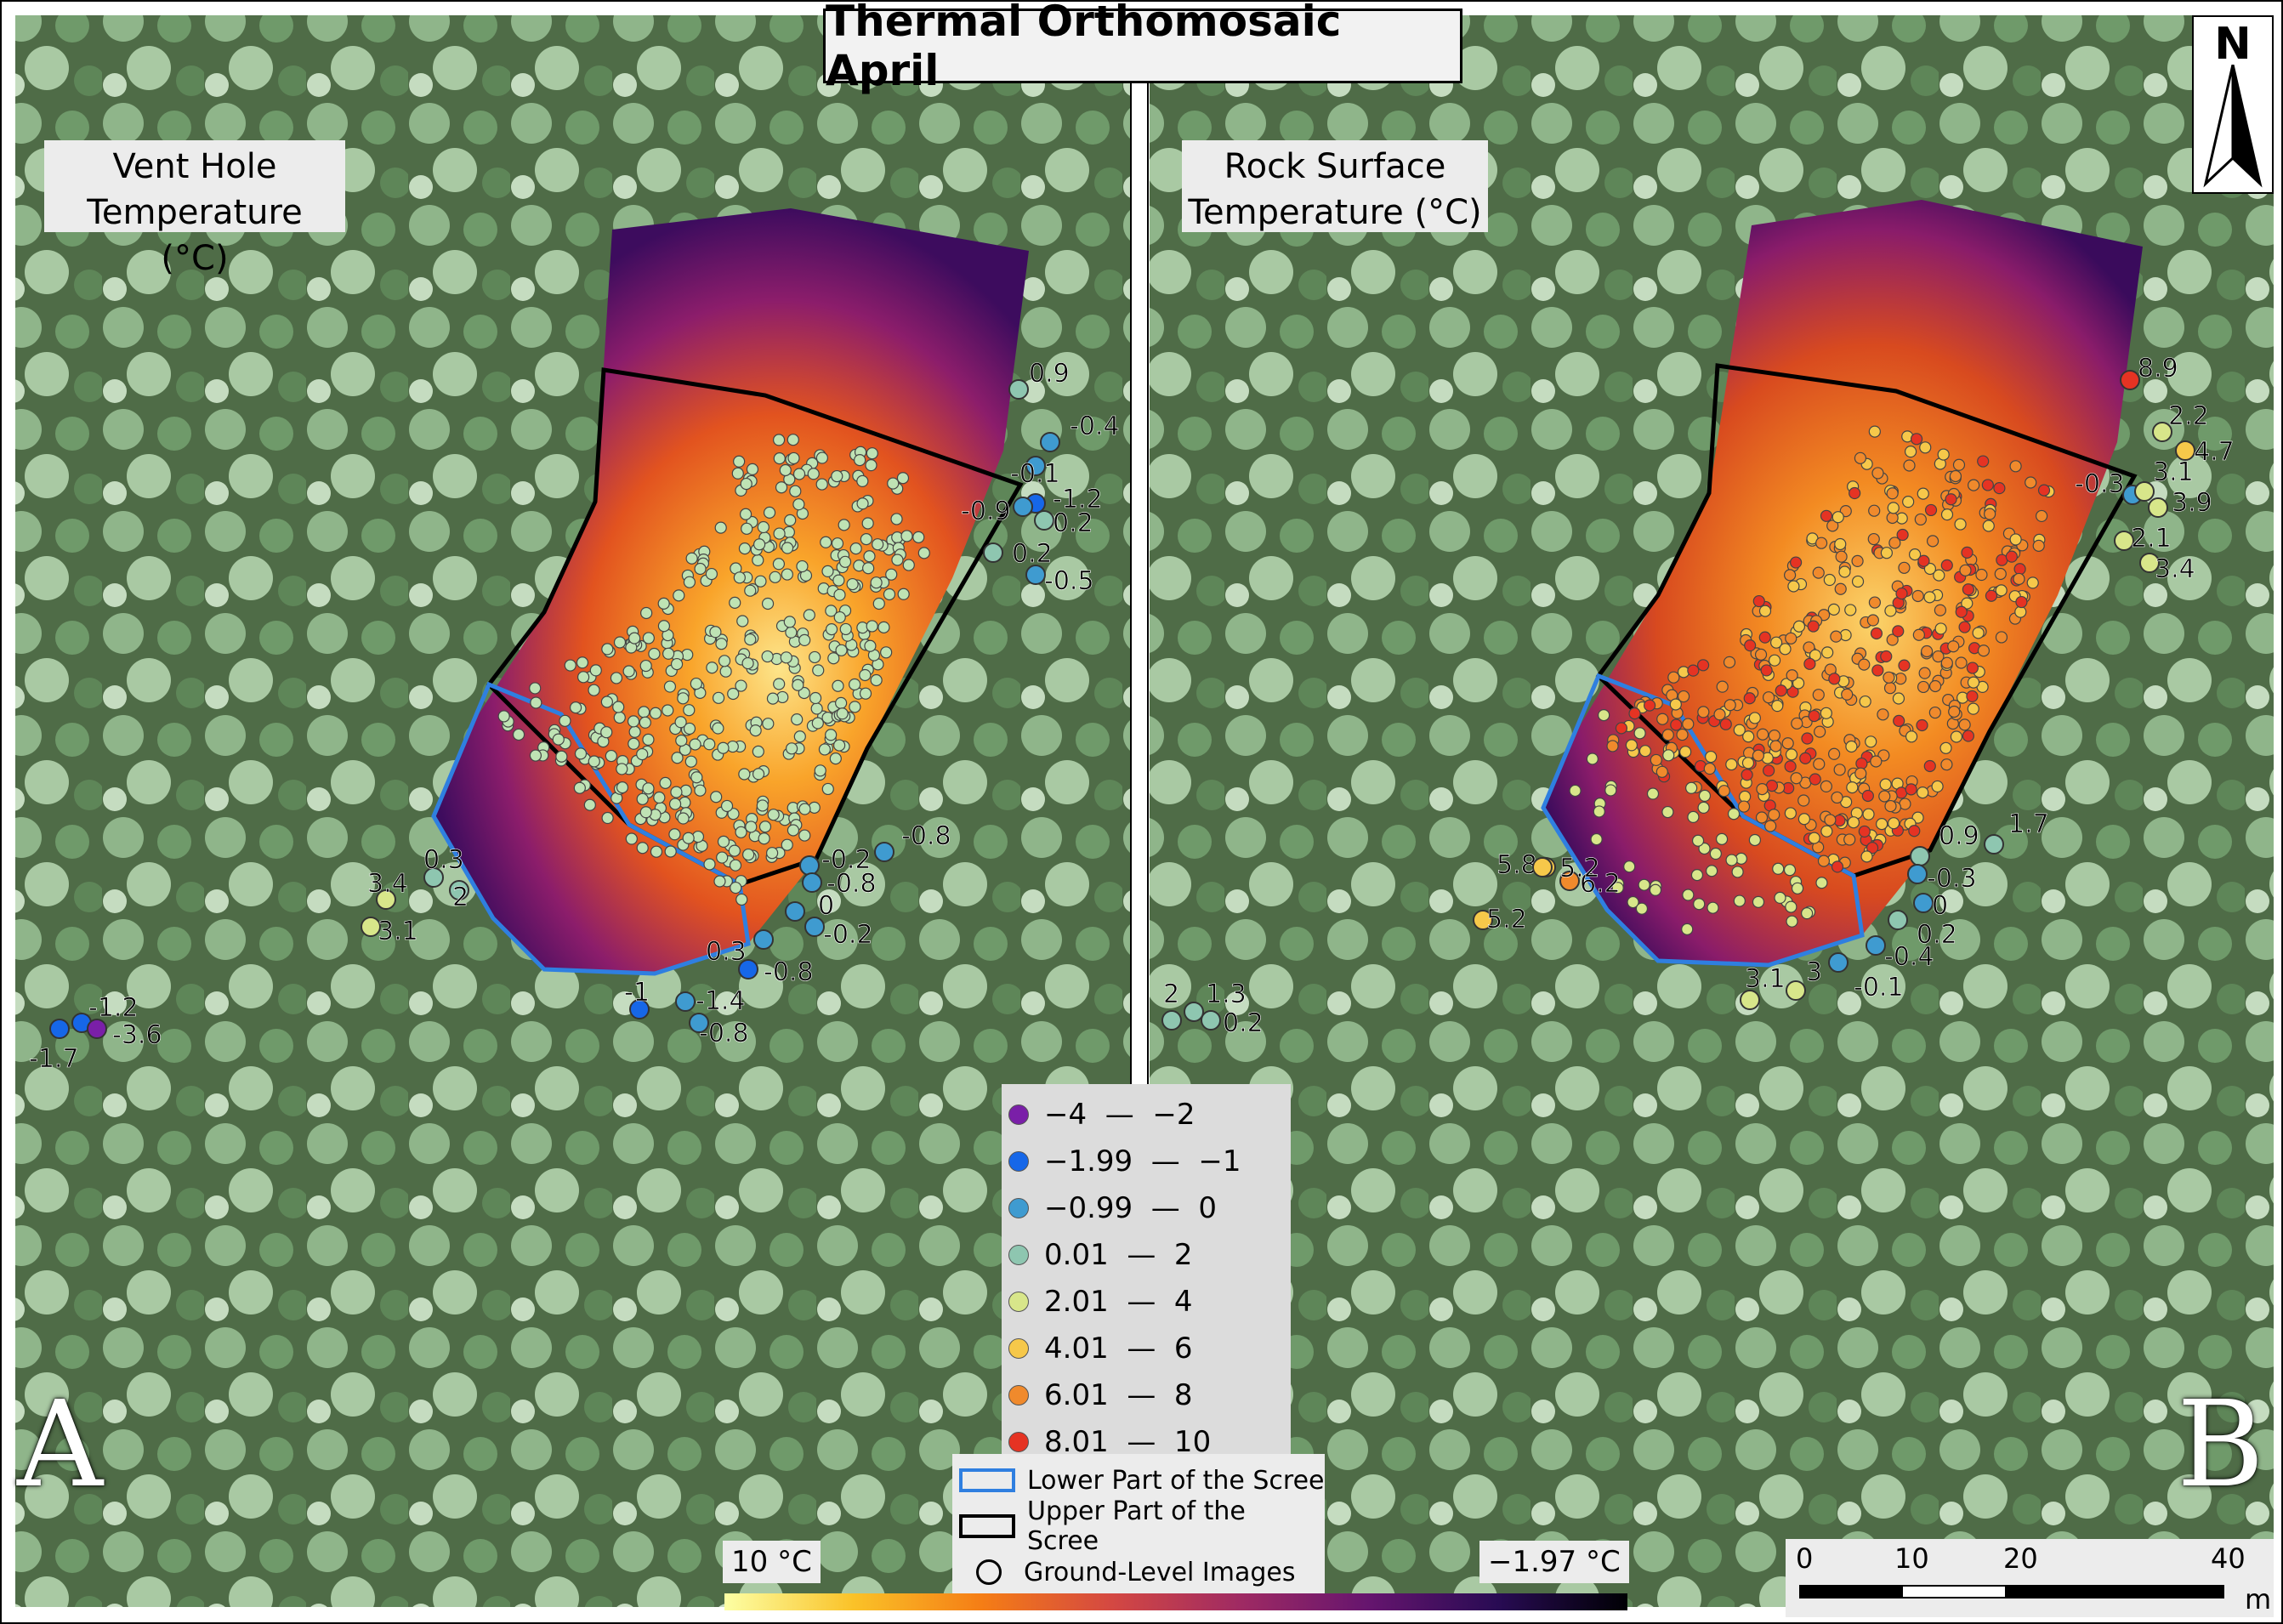 The image size is (2283, 1624). I want to click on panel-letter-b: B, so click(2220, 1445).